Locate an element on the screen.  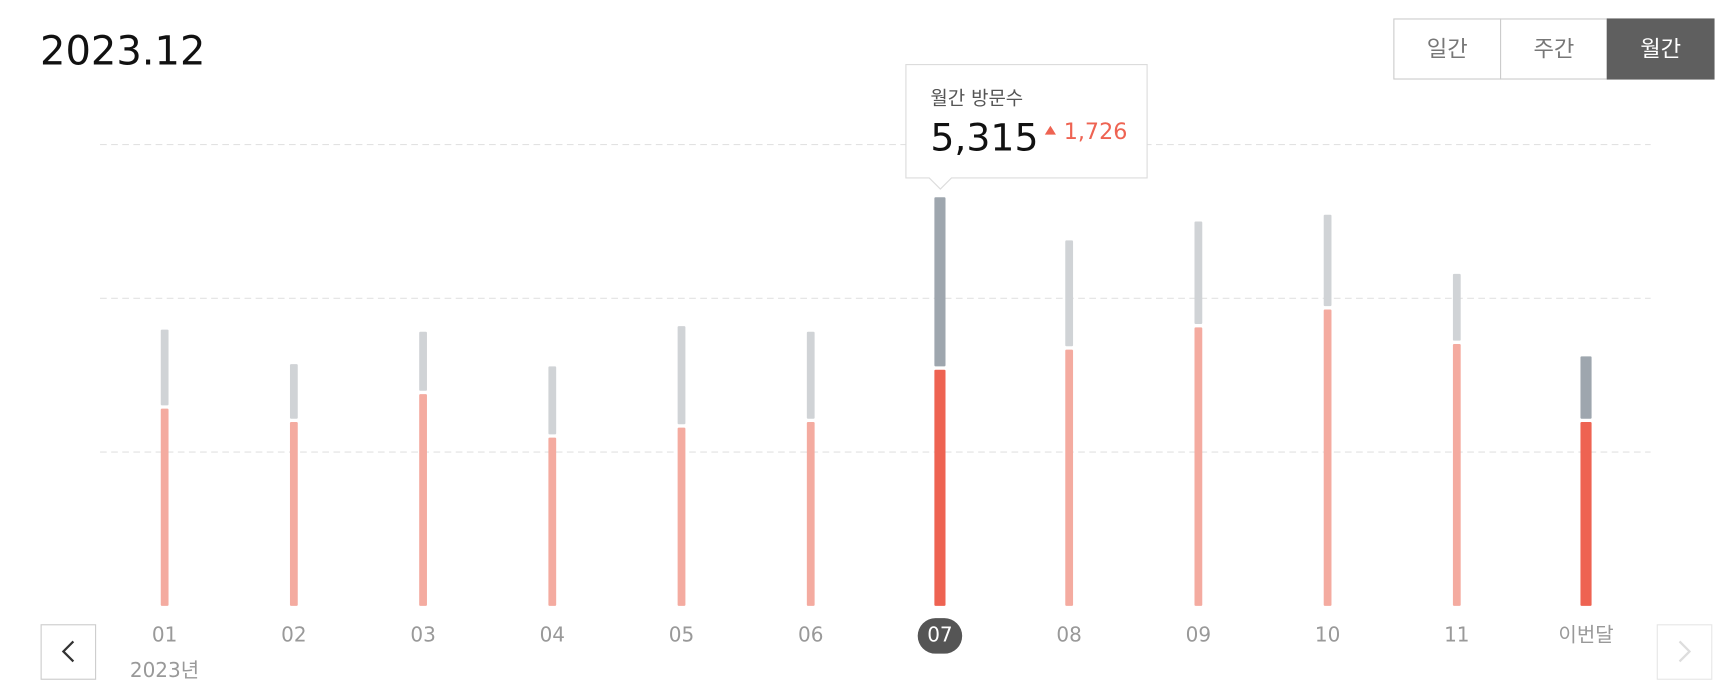
tooltip-label: 월간 방문수 is located at coordinates (976, 99).